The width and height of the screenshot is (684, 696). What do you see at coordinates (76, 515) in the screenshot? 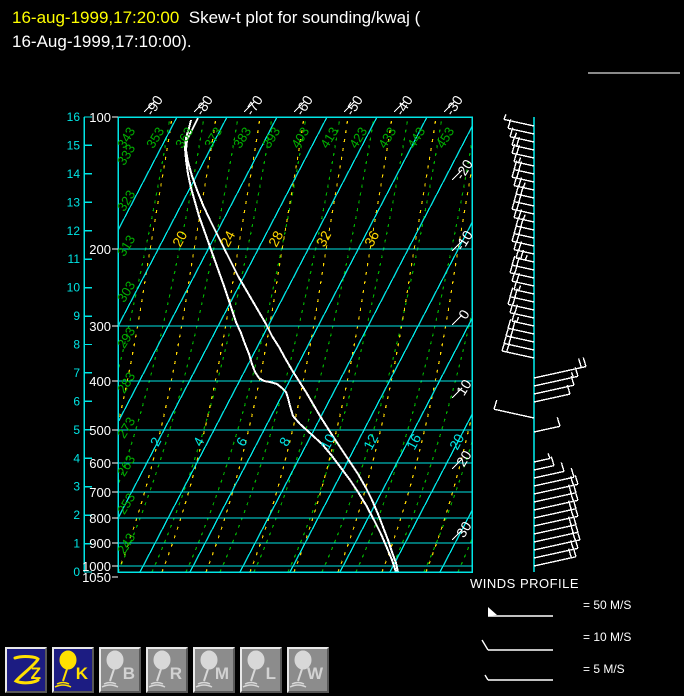
I see `altitude-tick-label: 2` at bounding box center [76, 515].